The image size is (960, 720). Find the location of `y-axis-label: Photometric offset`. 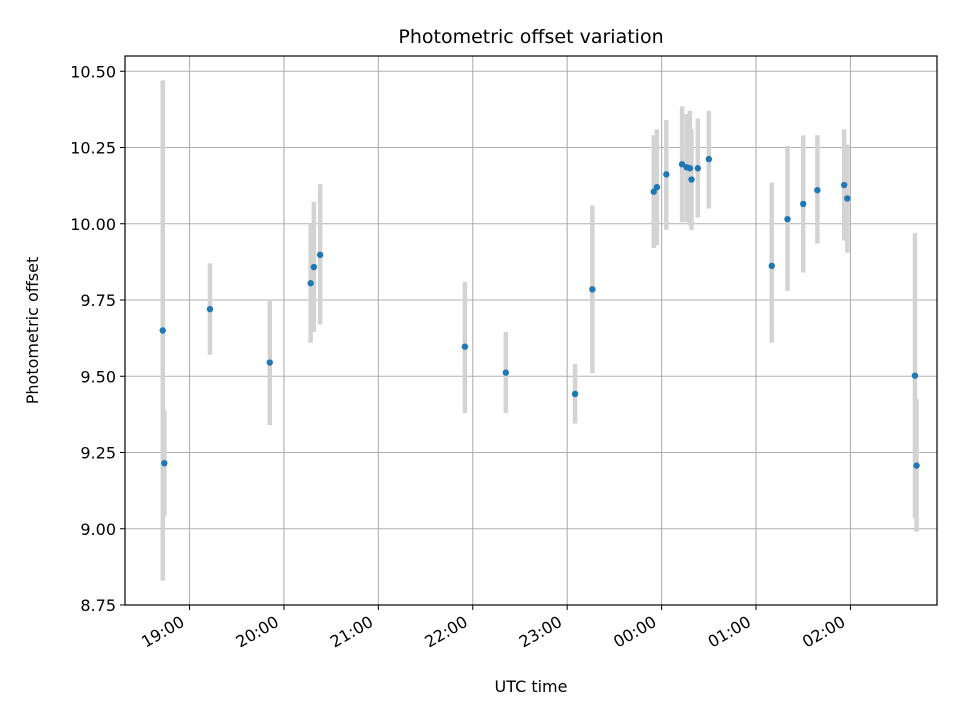

y-axis-label: Photometric offset is located at coordinates (32, 331).